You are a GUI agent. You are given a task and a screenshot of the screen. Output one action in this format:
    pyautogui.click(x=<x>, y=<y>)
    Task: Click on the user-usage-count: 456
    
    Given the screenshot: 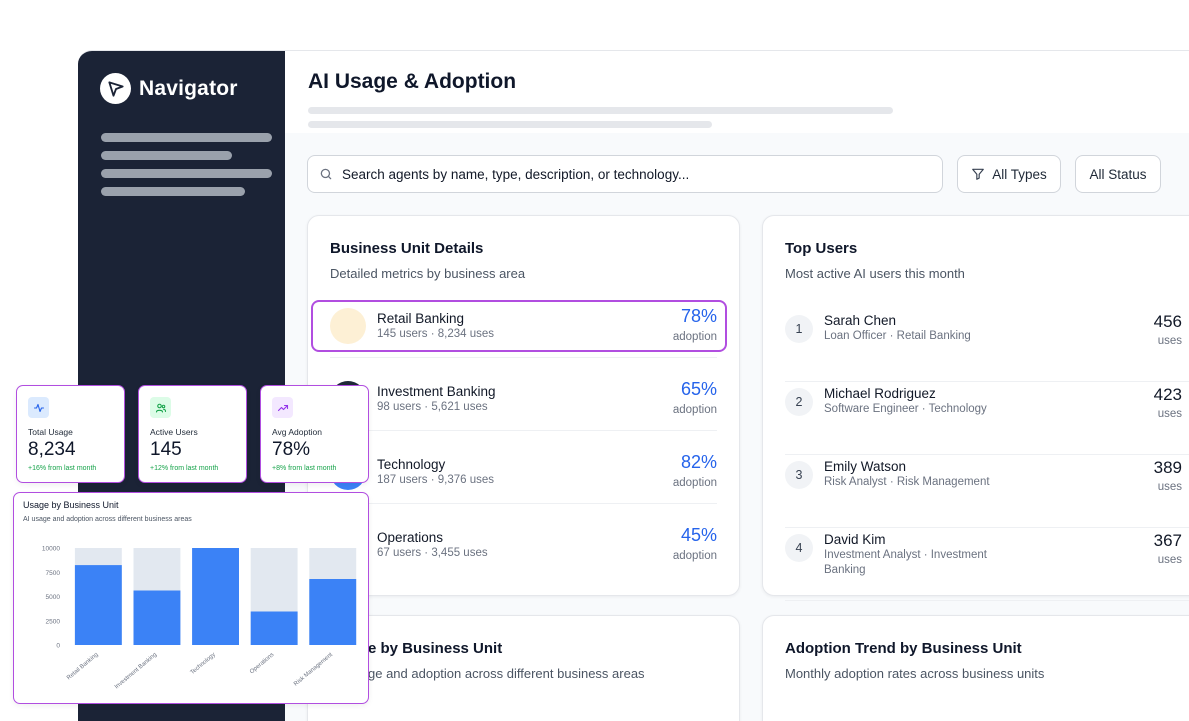 What is the action you would take?
    pyautogui.click(x=1167, y=321)
    